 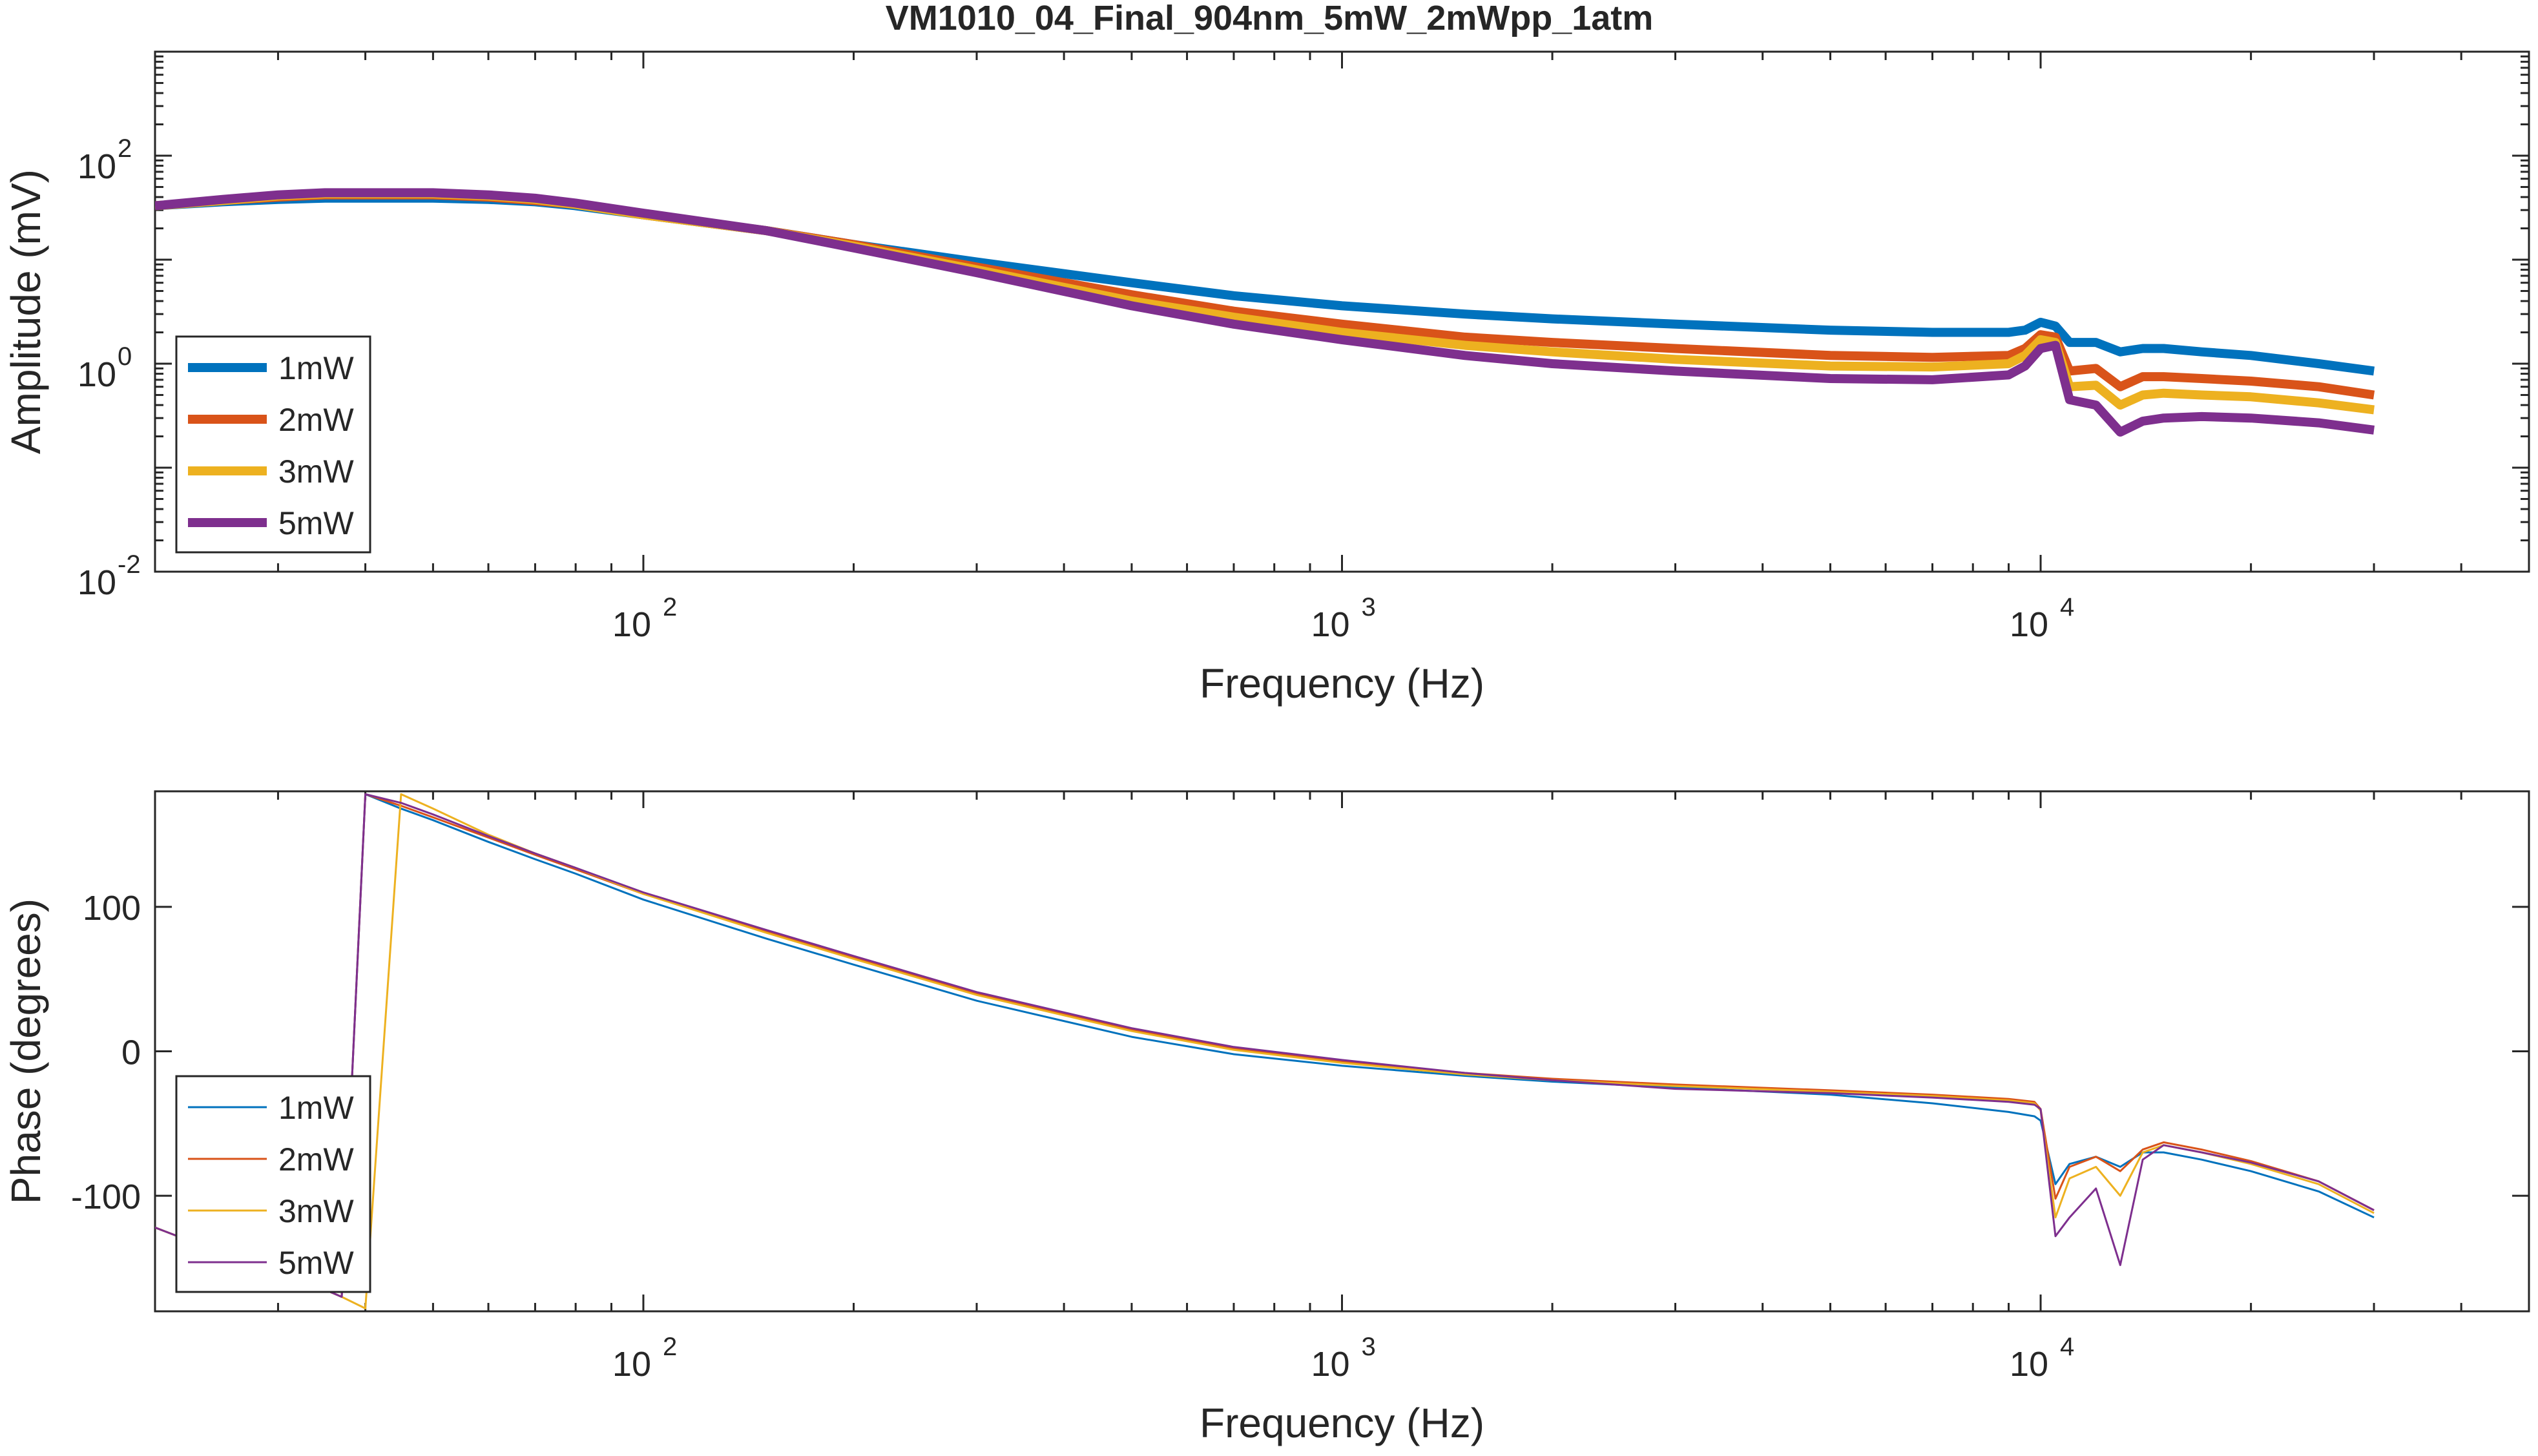 What do you see at coordinates (1270, 18) in the screenshot?
I see `chart-title: VM1010_04_Final_904nm_5mW_2mWpp_1atm` at bounding box center [1270, 18].